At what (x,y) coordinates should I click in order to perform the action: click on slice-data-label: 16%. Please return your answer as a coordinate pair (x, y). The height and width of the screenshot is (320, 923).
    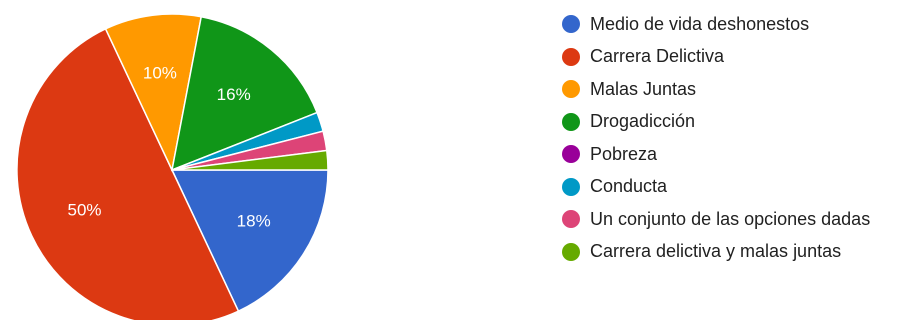
    Looking at the image, I should click on (234, 94).